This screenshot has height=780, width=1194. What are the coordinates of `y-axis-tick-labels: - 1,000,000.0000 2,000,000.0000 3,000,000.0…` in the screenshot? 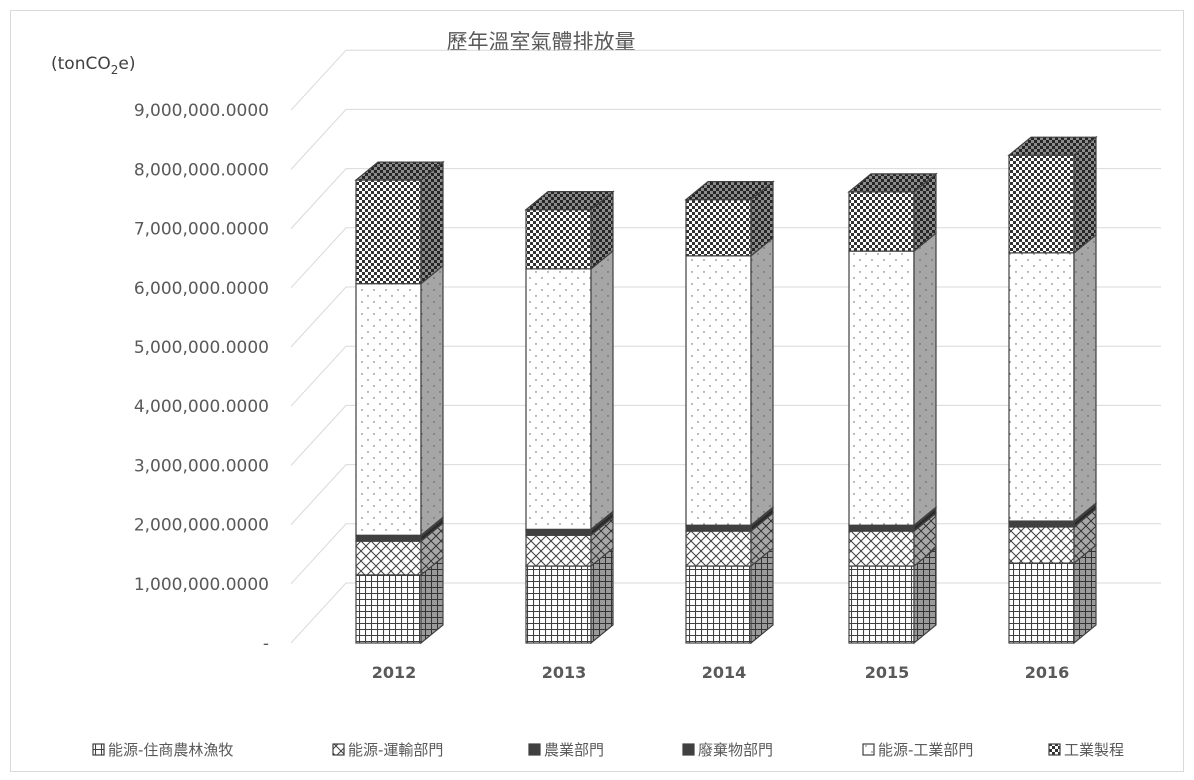 It's located at (201, 377).